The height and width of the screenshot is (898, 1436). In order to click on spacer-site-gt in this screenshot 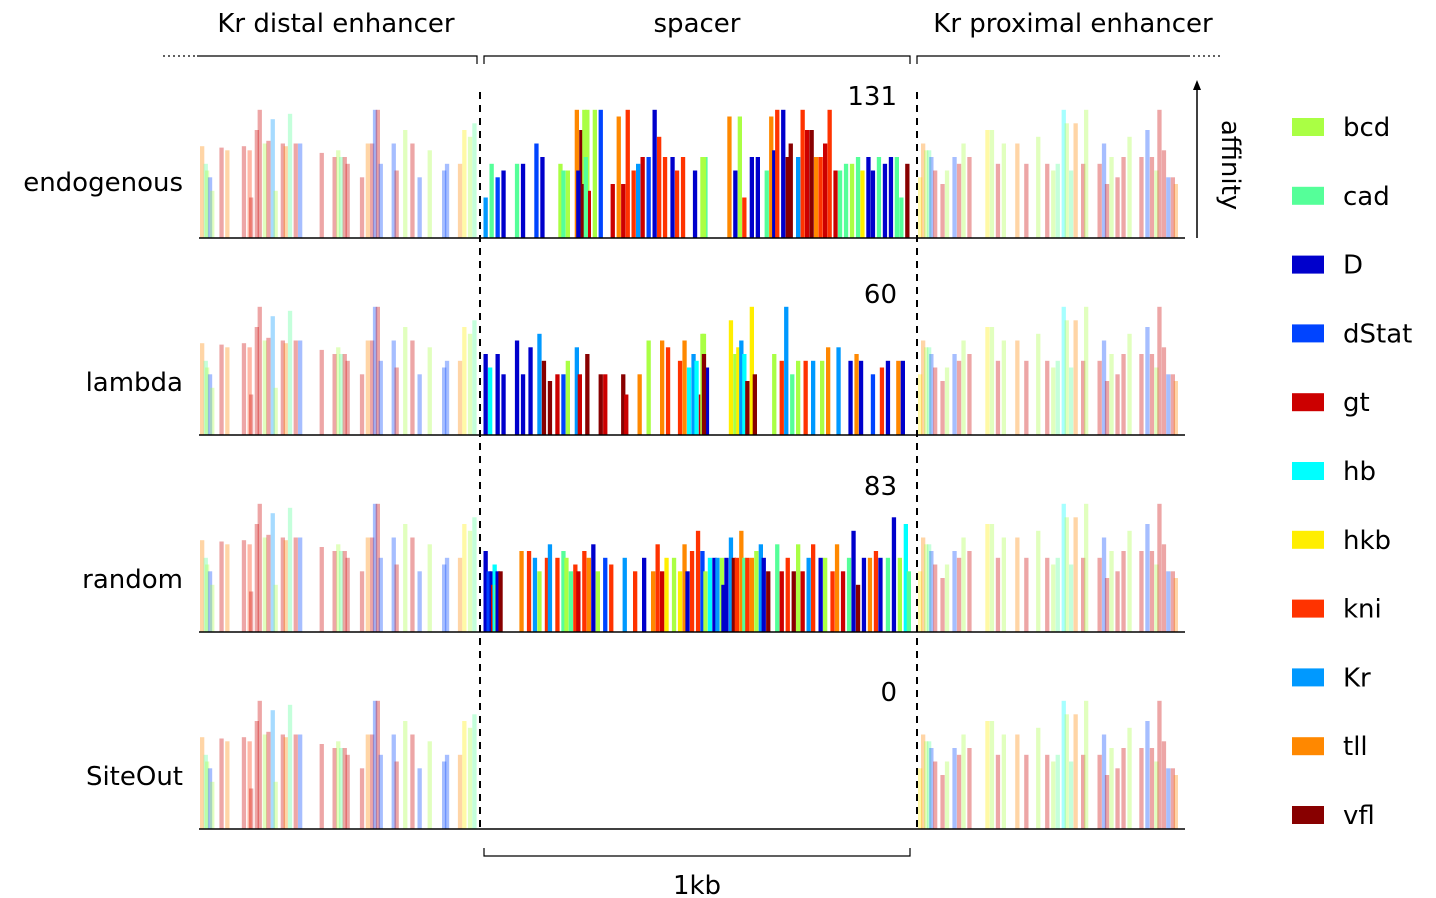, I will do `click(825, 190)`.